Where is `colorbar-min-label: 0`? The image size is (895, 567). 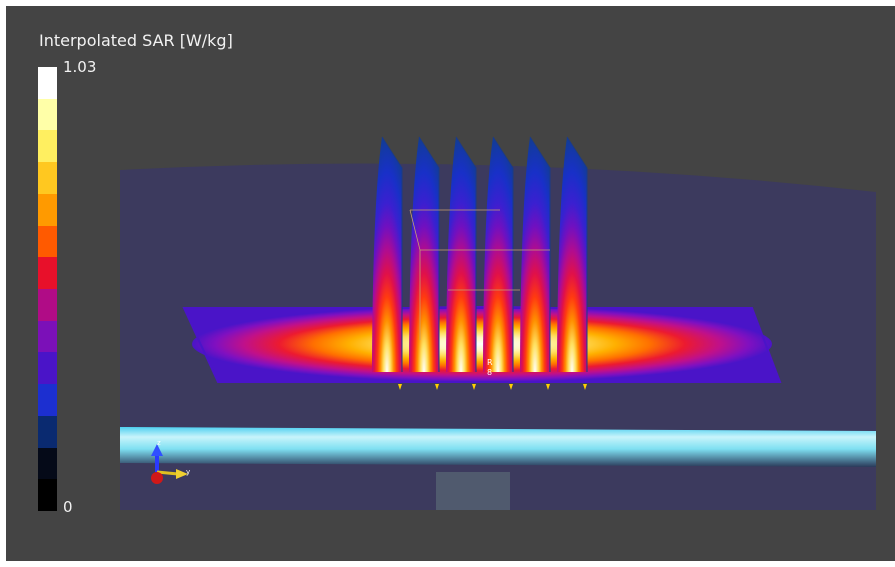
colorbar-min-label: 0 is located at coordinates (68, 507).